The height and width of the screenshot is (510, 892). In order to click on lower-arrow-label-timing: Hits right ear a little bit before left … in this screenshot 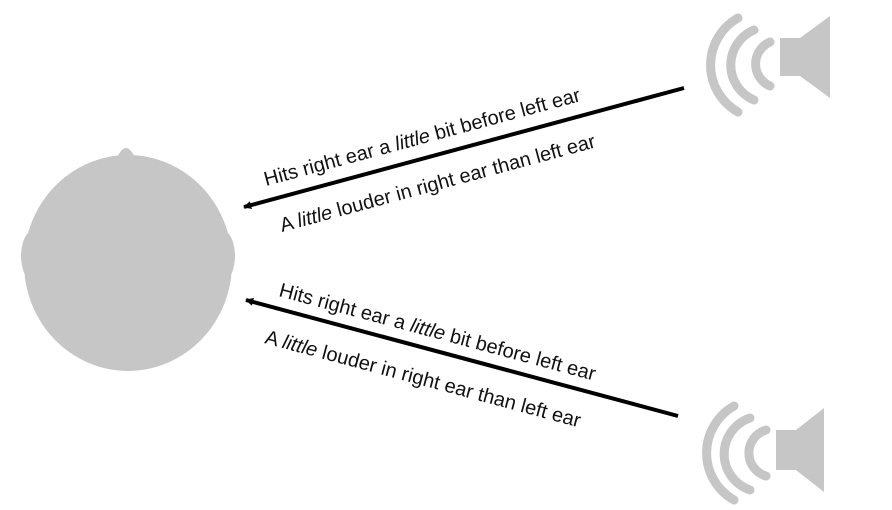, I will do `click(438, 333)`.